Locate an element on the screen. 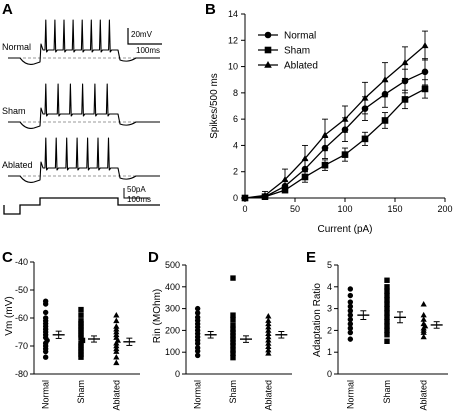 The width and height of the screenshot is (474, 412). voltage-trace-ablated is located at coordinates (84, 160).